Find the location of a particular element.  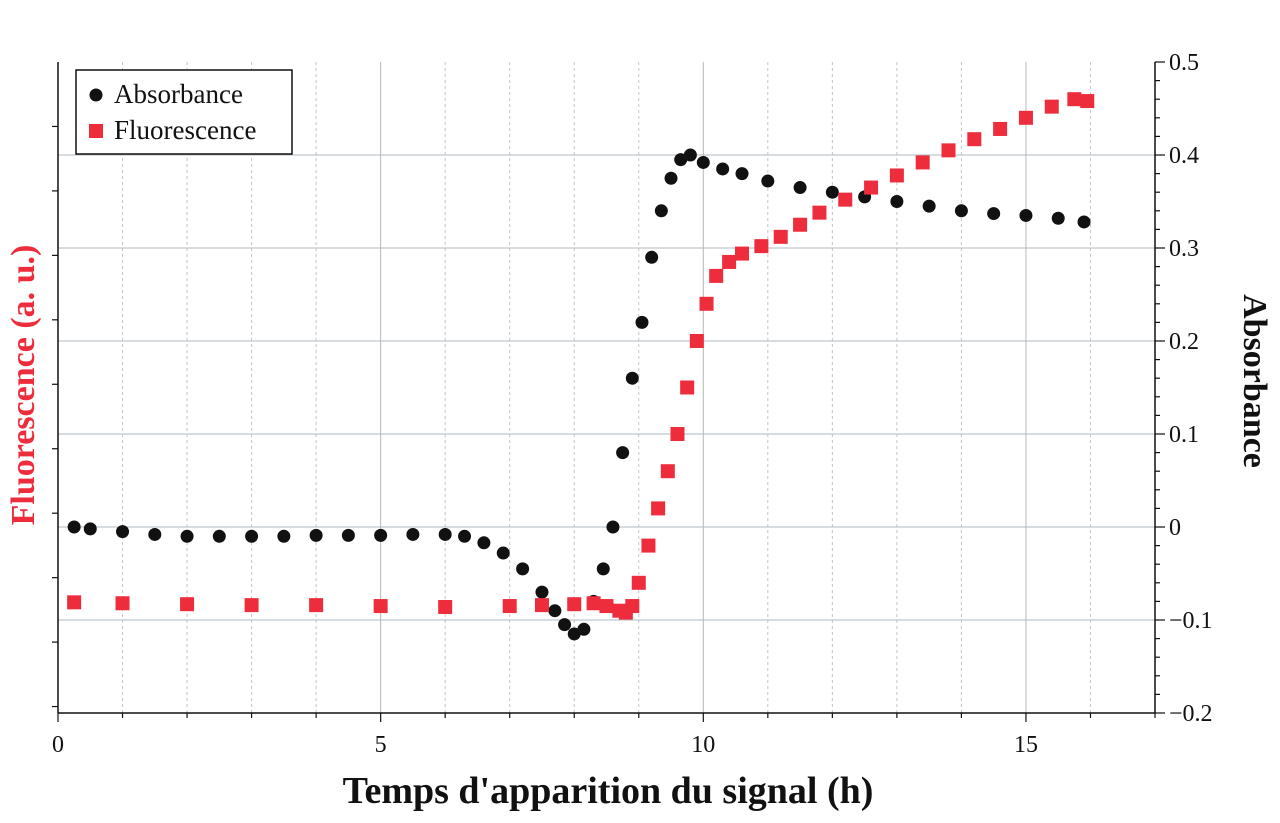

y-axis-right-title: Absorbance is located at coordinates (1254, 381).